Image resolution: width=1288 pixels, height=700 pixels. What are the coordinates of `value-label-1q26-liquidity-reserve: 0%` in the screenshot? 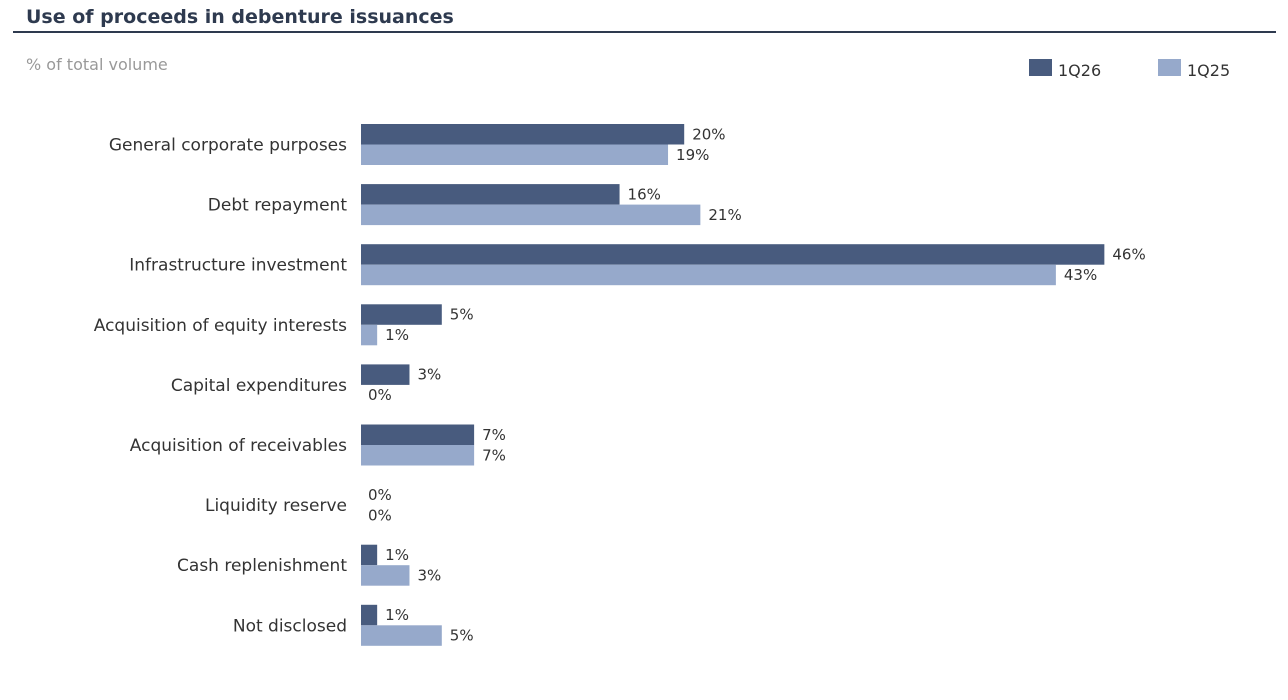 It's located at (380, 495).